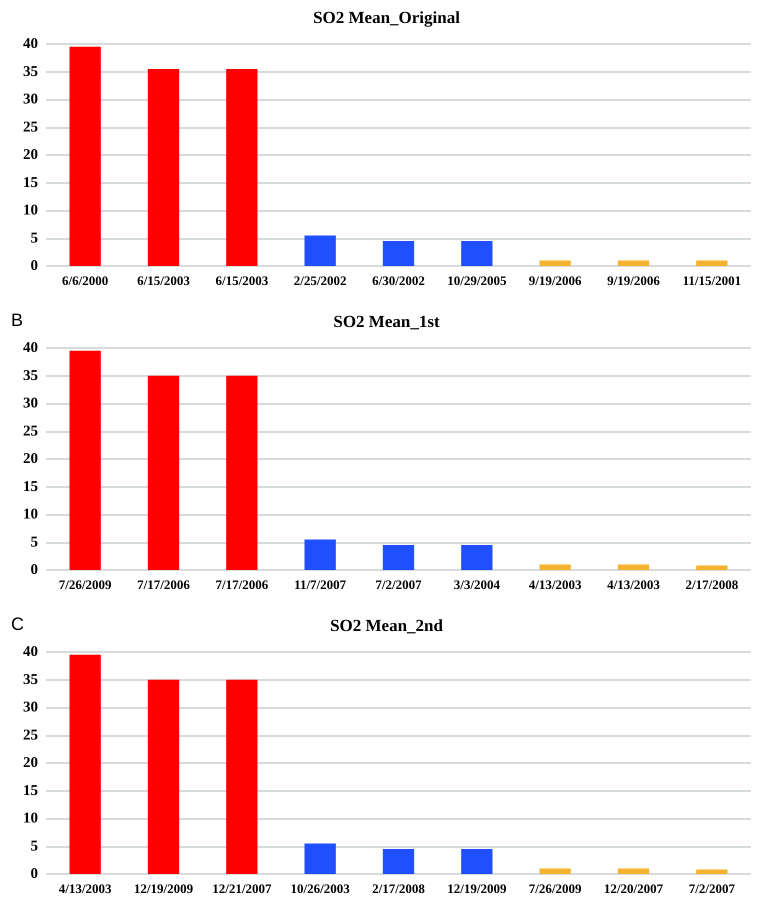 The width and height of the screenshot is (773, 912). What do you see at coordinates (477, 280) in the screenshot?
I see `x-tick-label: 10/29/2005` at bounding box center [477, 280].